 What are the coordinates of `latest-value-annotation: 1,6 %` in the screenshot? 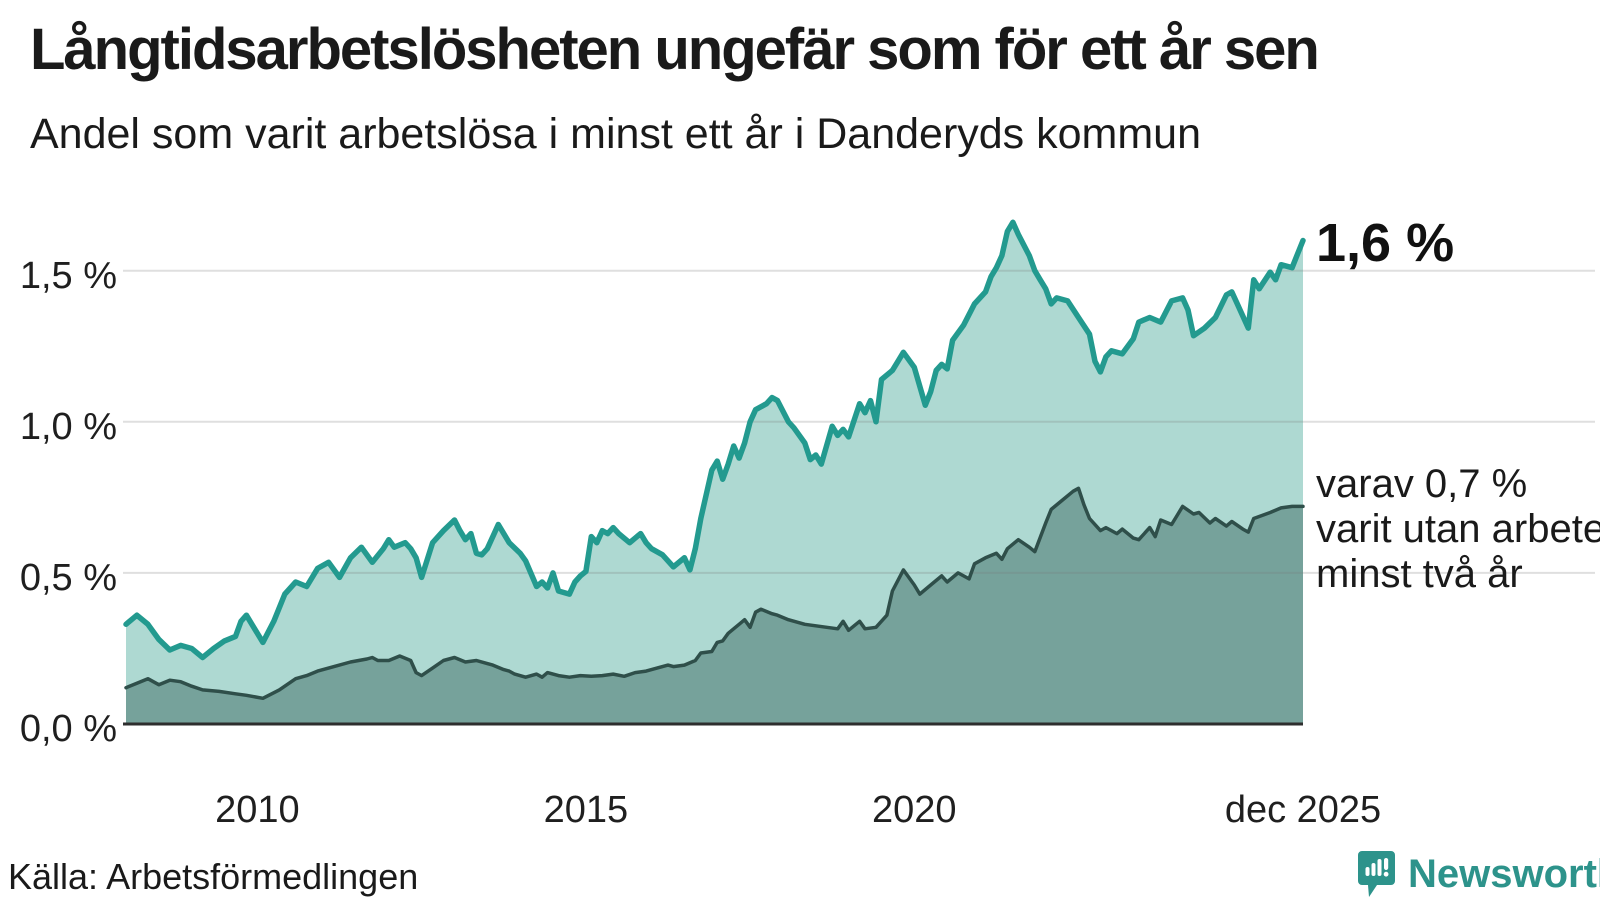 It's located at (1385, 243).